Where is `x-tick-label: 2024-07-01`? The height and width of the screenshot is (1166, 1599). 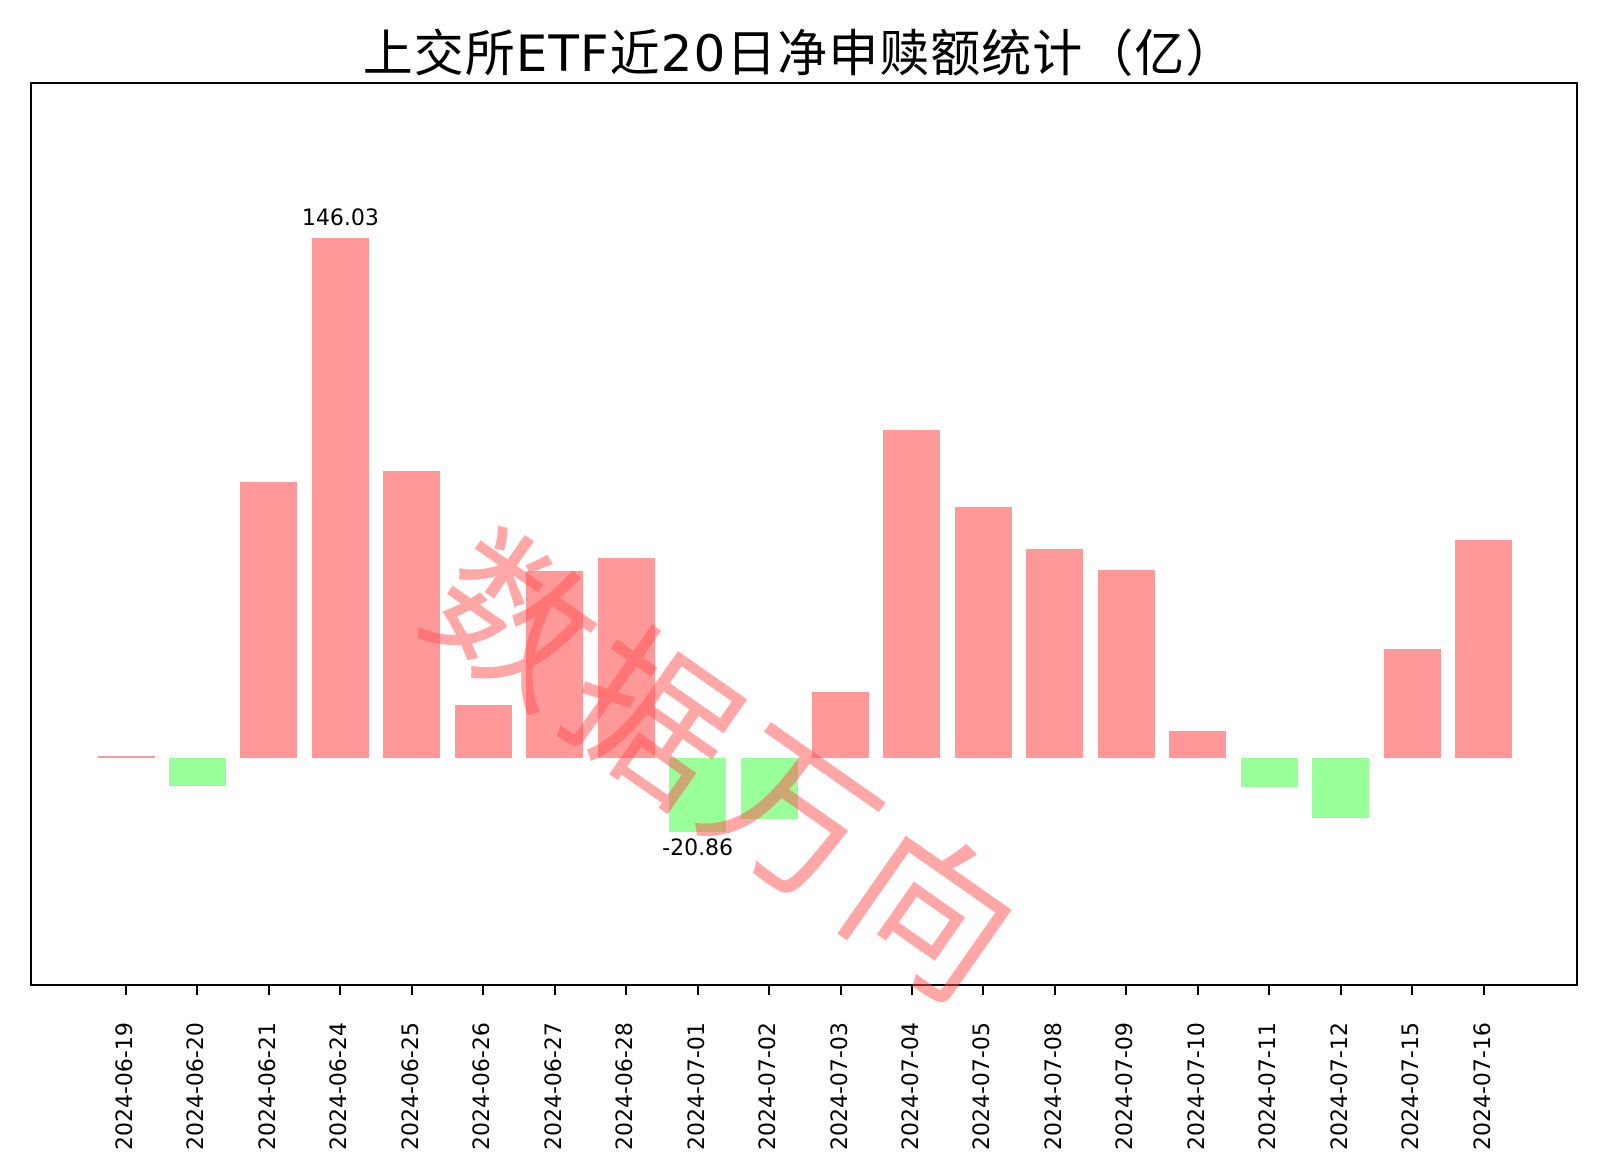
x-tick-label: 2024-07-01 is located at coordinates (697, 1086).